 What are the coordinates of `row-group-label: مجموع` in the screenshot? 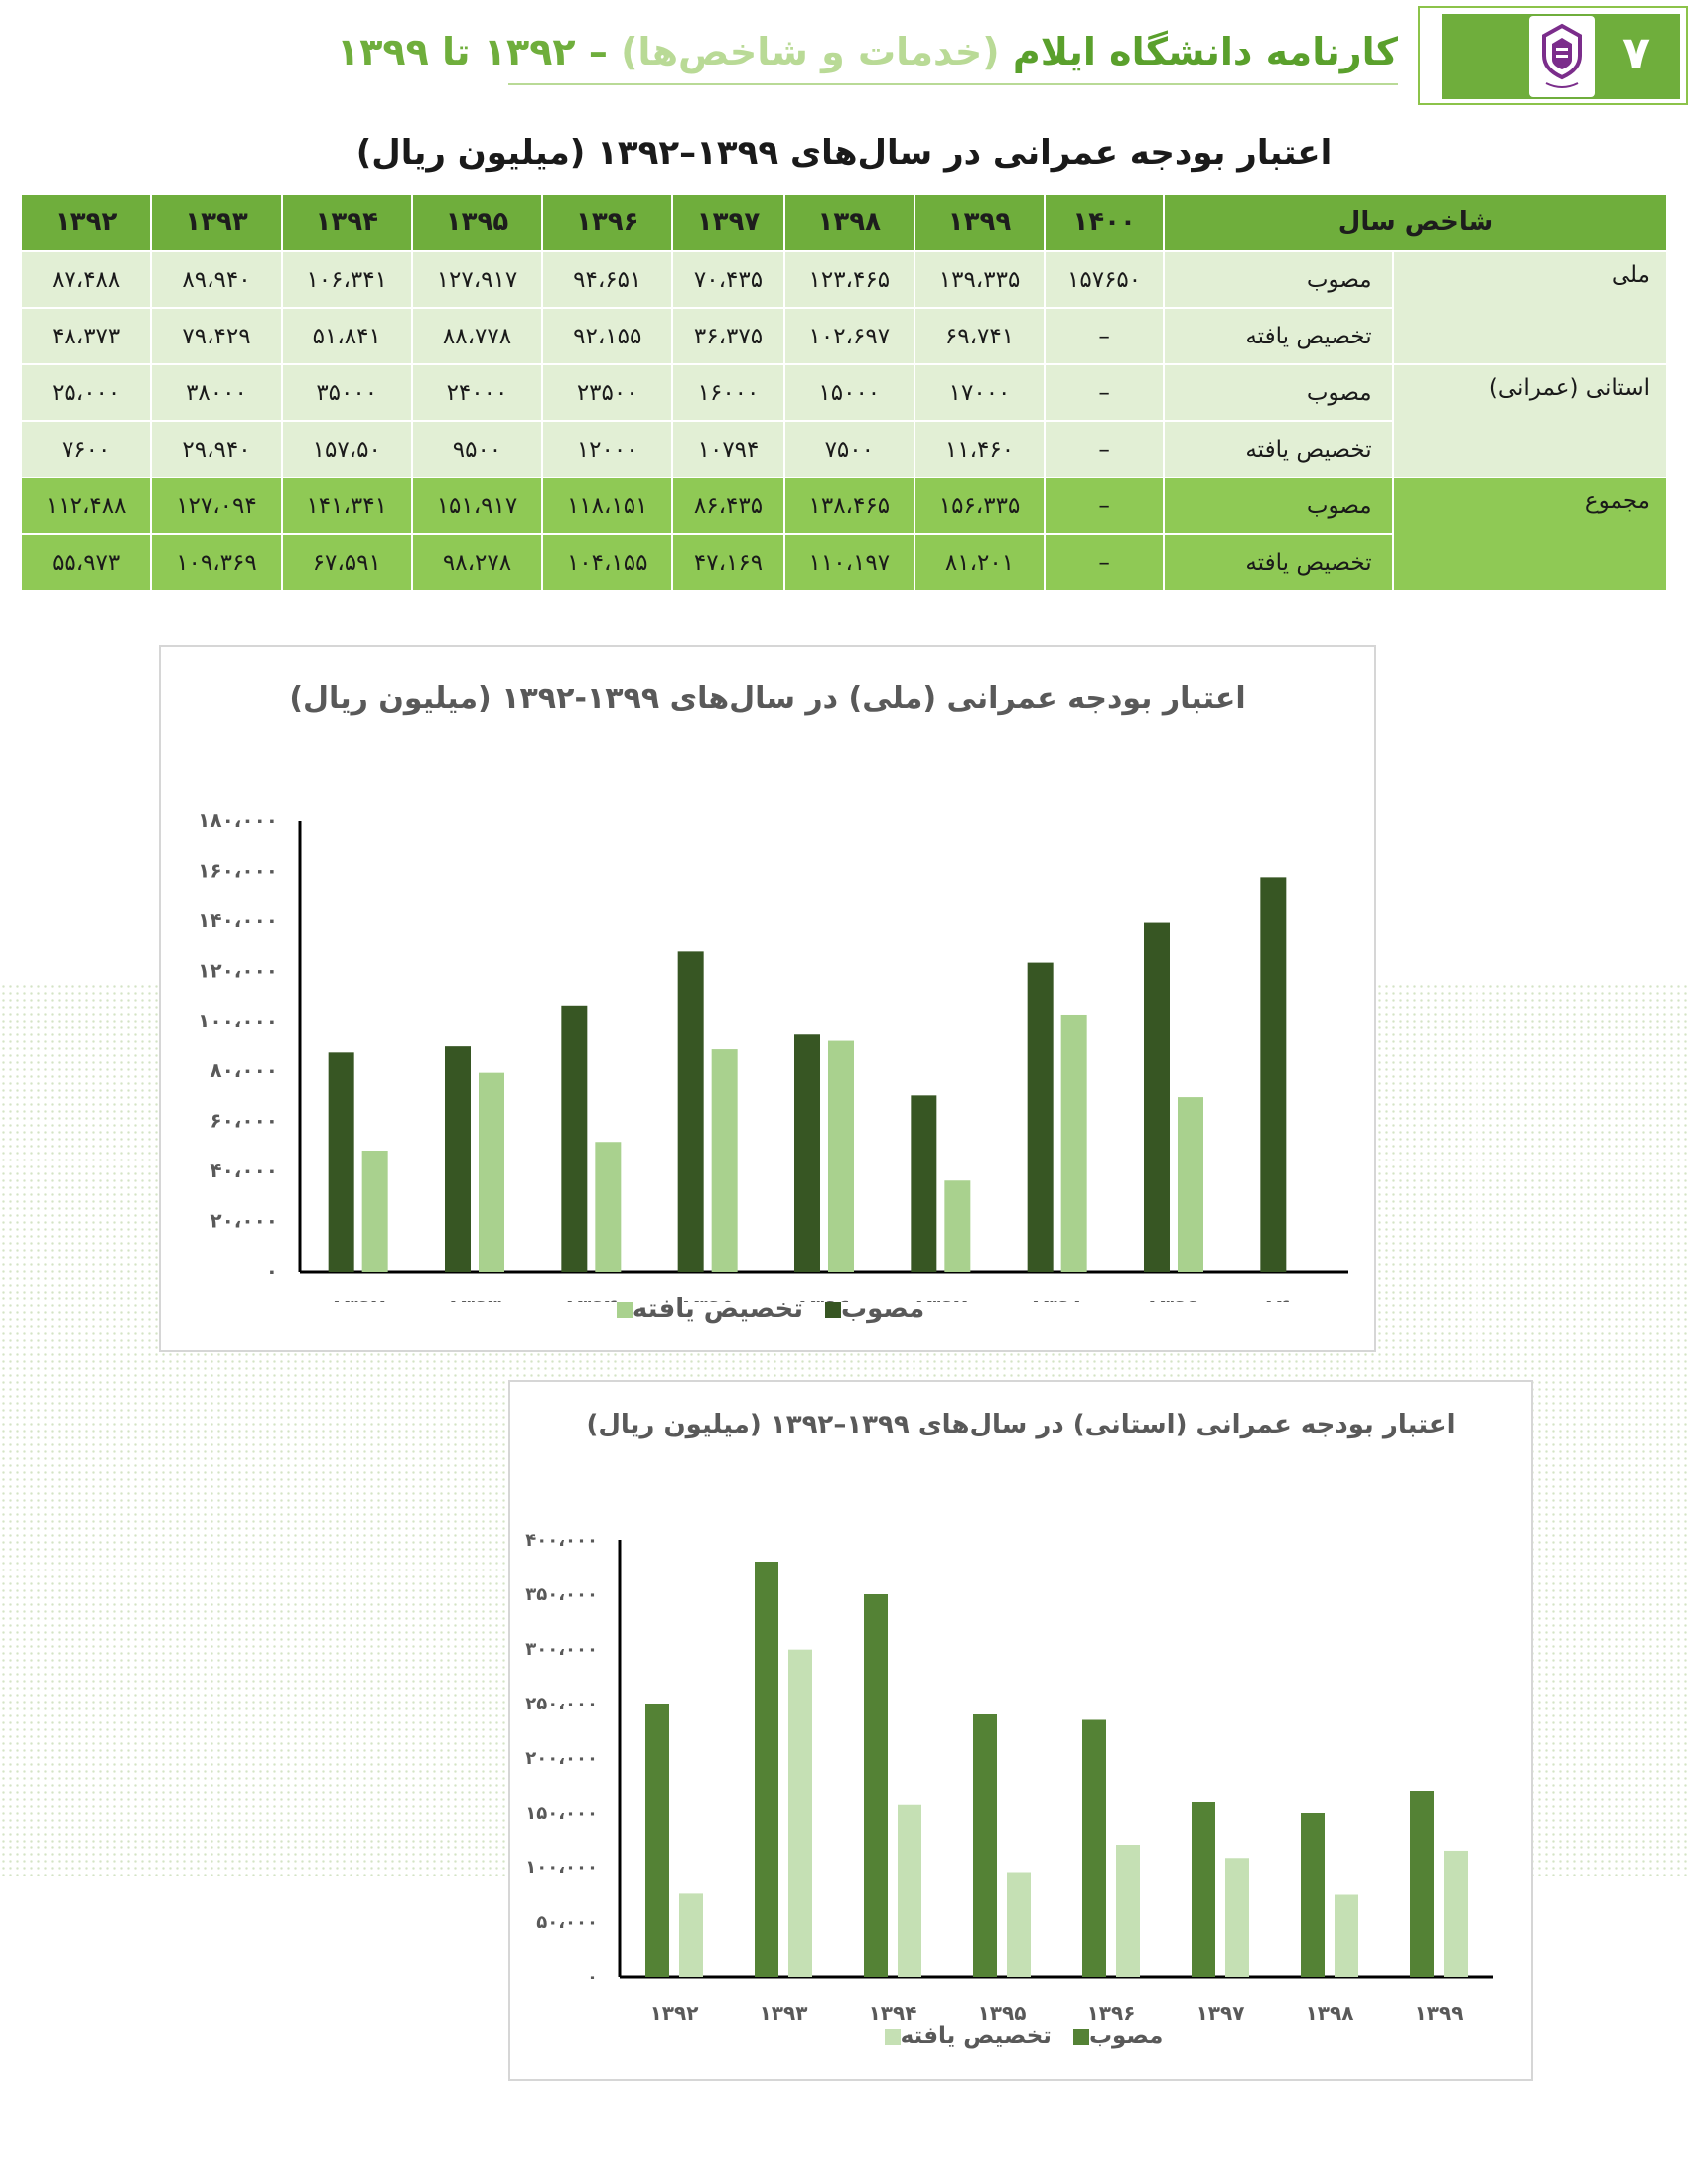 It's located at (1530, 534).